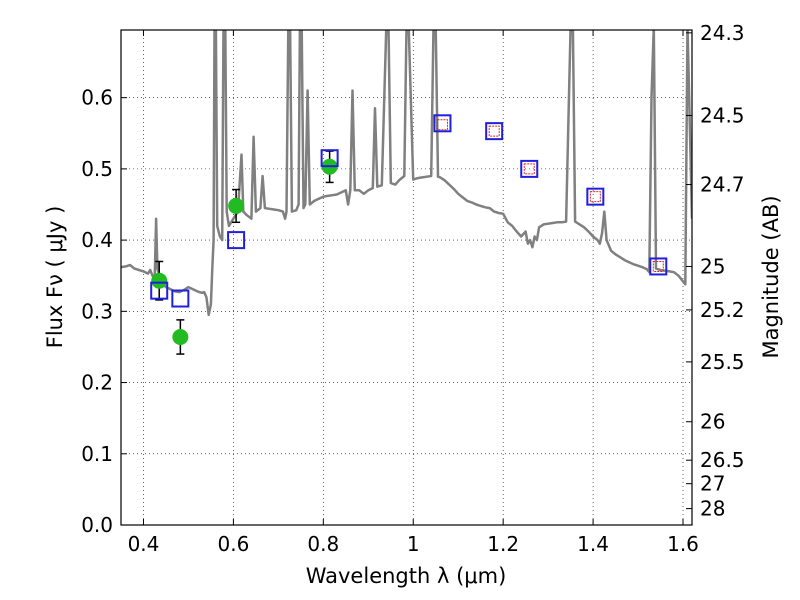 Image resolution: width=800 pixels, height=600 pixels. What do you see at coordinates (712, 509) in the screenshot?
I see `magnitude-tick-label: 28` at bounding box center [712, 509].